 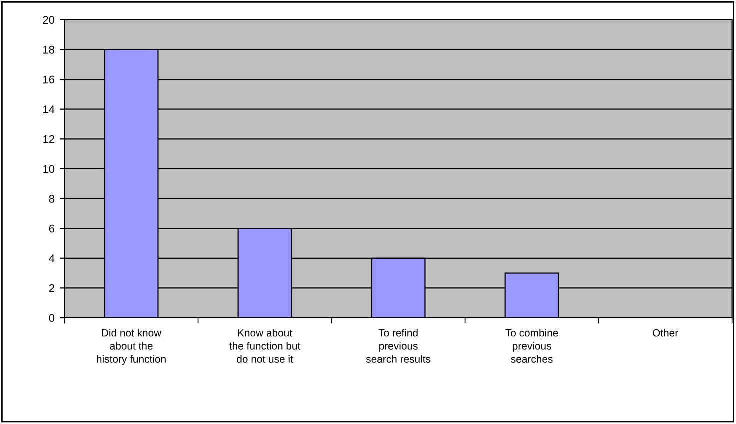 What do you see at coordinates (49, 139) in the screenshot?
I see `y-tick-label: 12` at bounding box center [49, 139].